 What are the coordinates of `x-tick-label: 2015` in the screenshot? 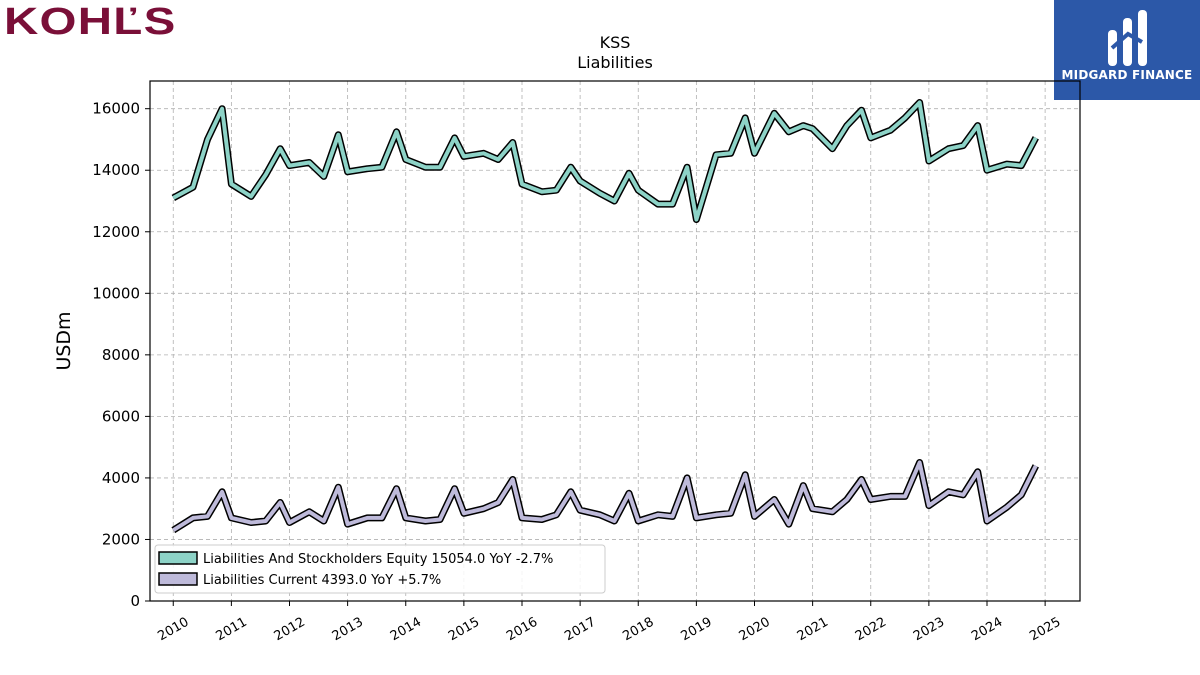 It's located at (464, 630).